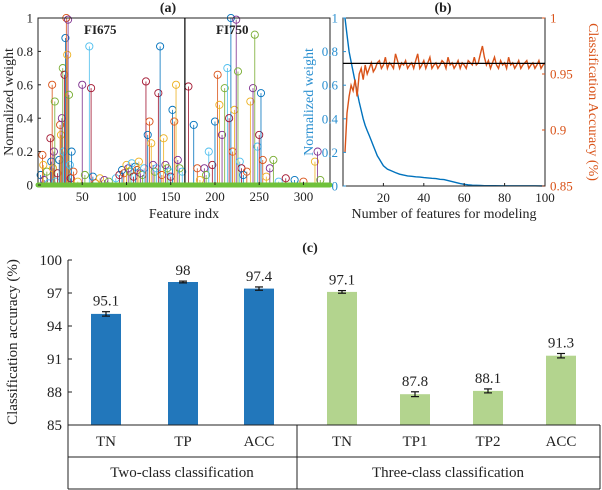 This screenshot has width=602, height=490. I want to click on bar-tp2, so click(488, 407).